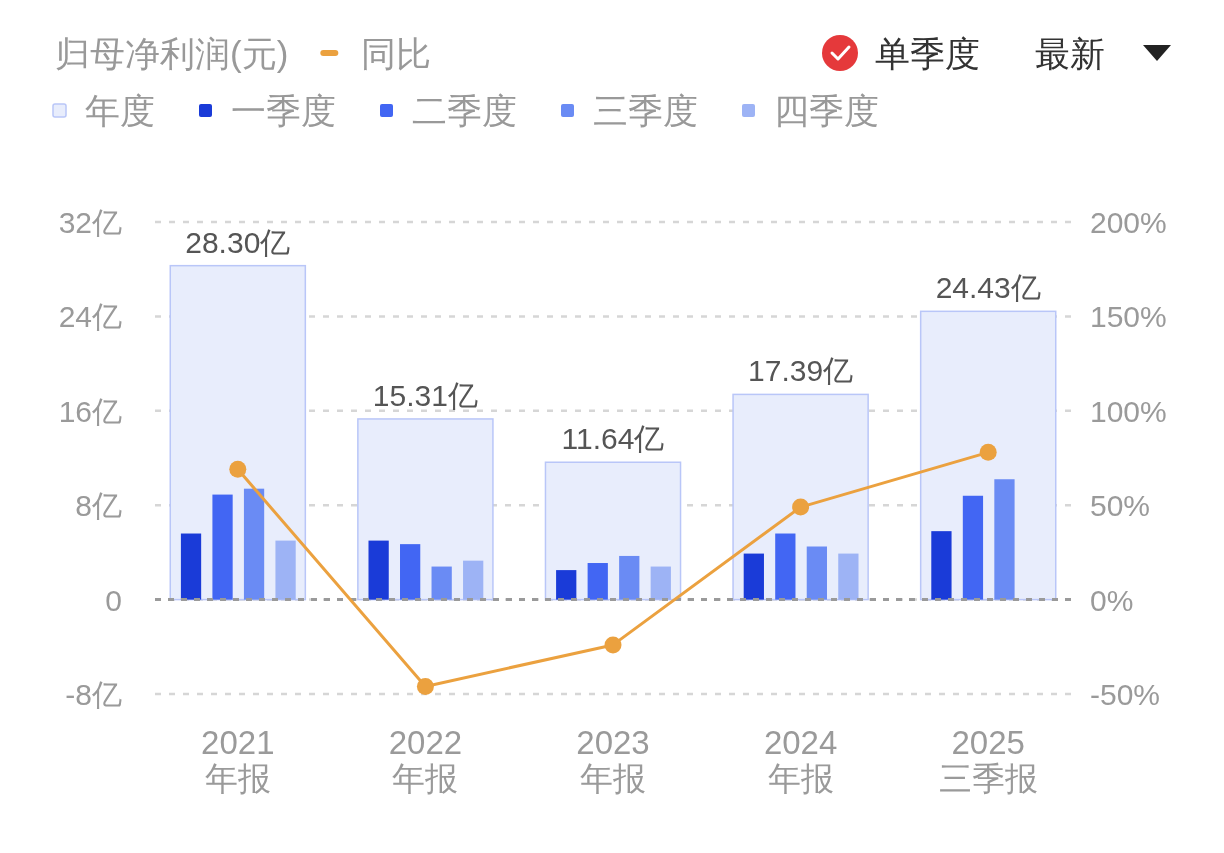 This screenshot has width=1224, height=853. Describe the element at coordinates (283, 110) in the screenshot. I see `legend-label: 一季度` at that location.